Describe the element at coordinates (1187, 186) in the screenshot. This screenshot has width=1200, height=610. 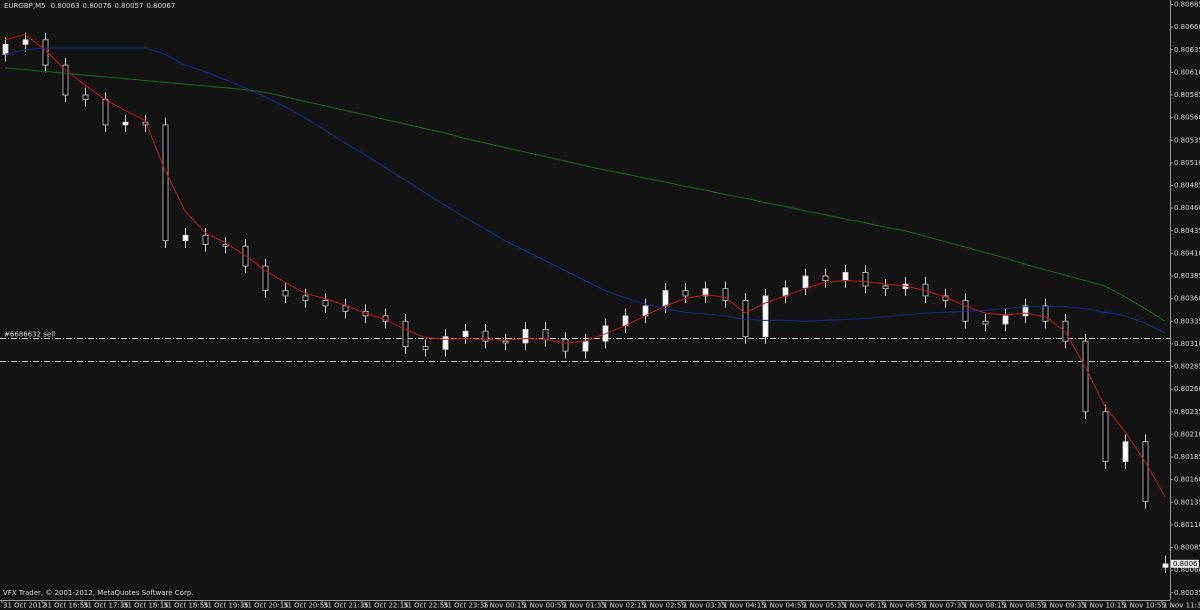
I see `y-tick-label: 0.80485` at that location.